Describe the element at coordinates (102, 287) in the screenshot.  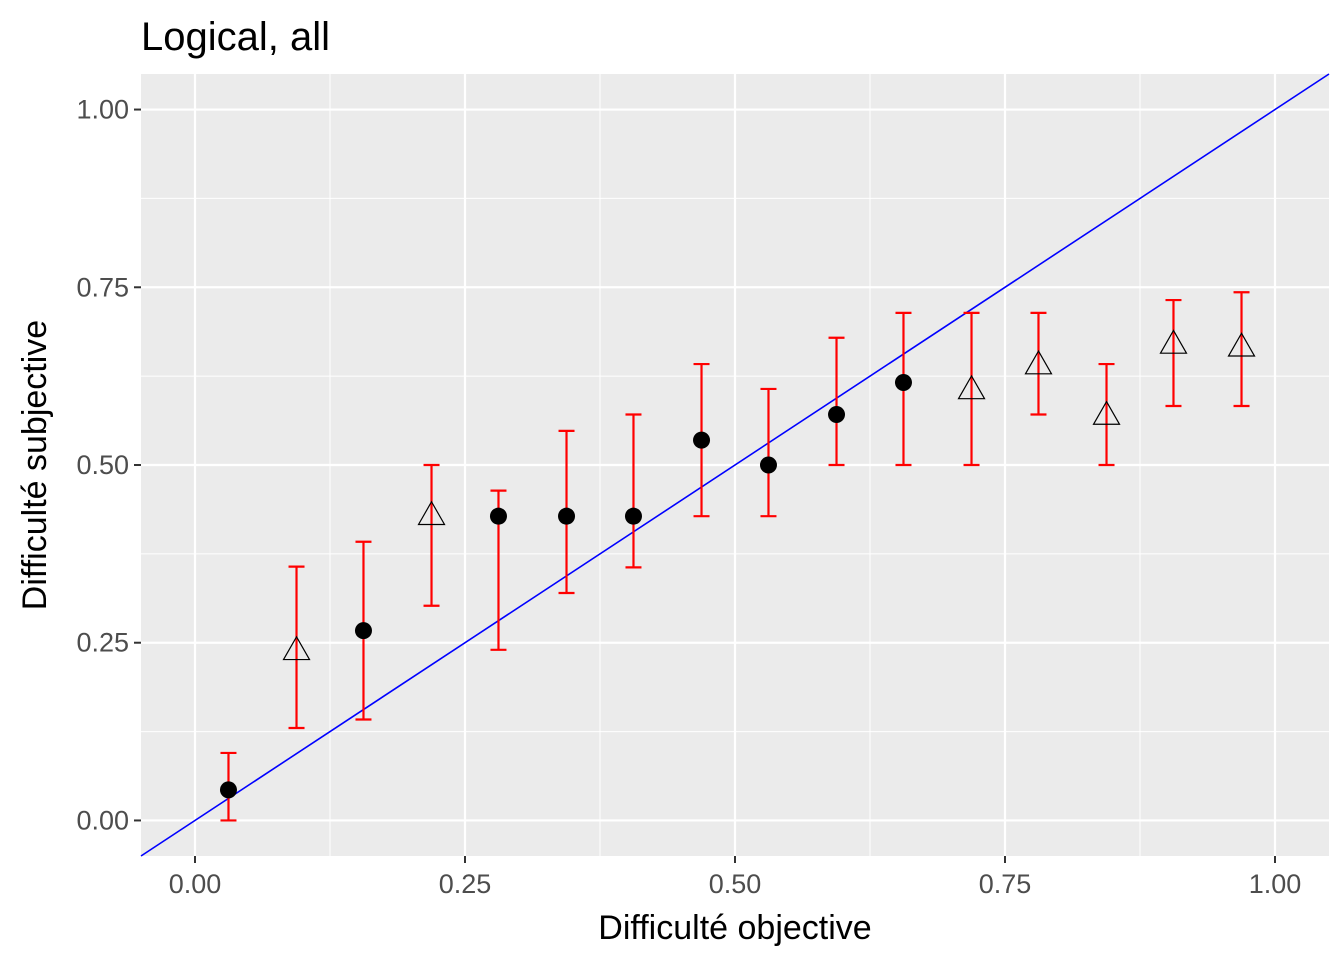
I see `y-tick-label: 0.75` at that location.